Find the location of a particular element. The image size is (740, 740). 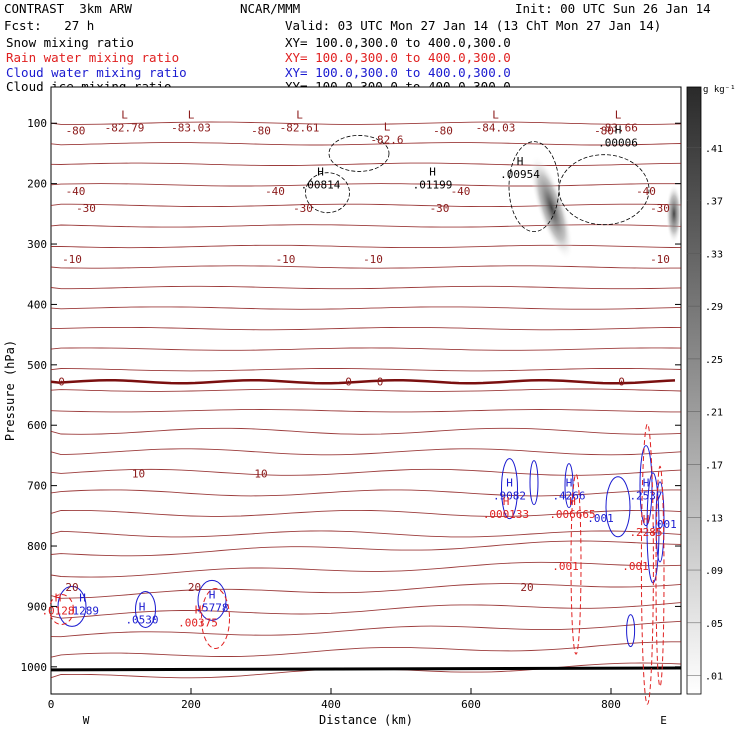

extremum-value: .4266 is located at coordinates (568, 496).